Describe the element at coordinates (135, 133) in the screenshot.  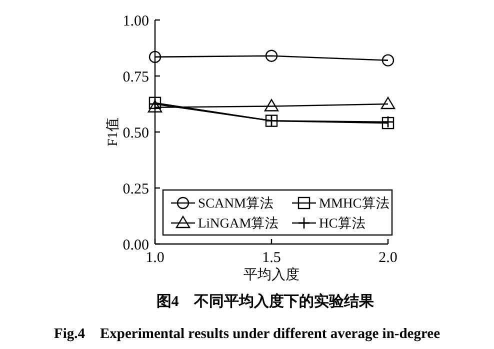
I see `y-tick-label: 0.50` at that location.